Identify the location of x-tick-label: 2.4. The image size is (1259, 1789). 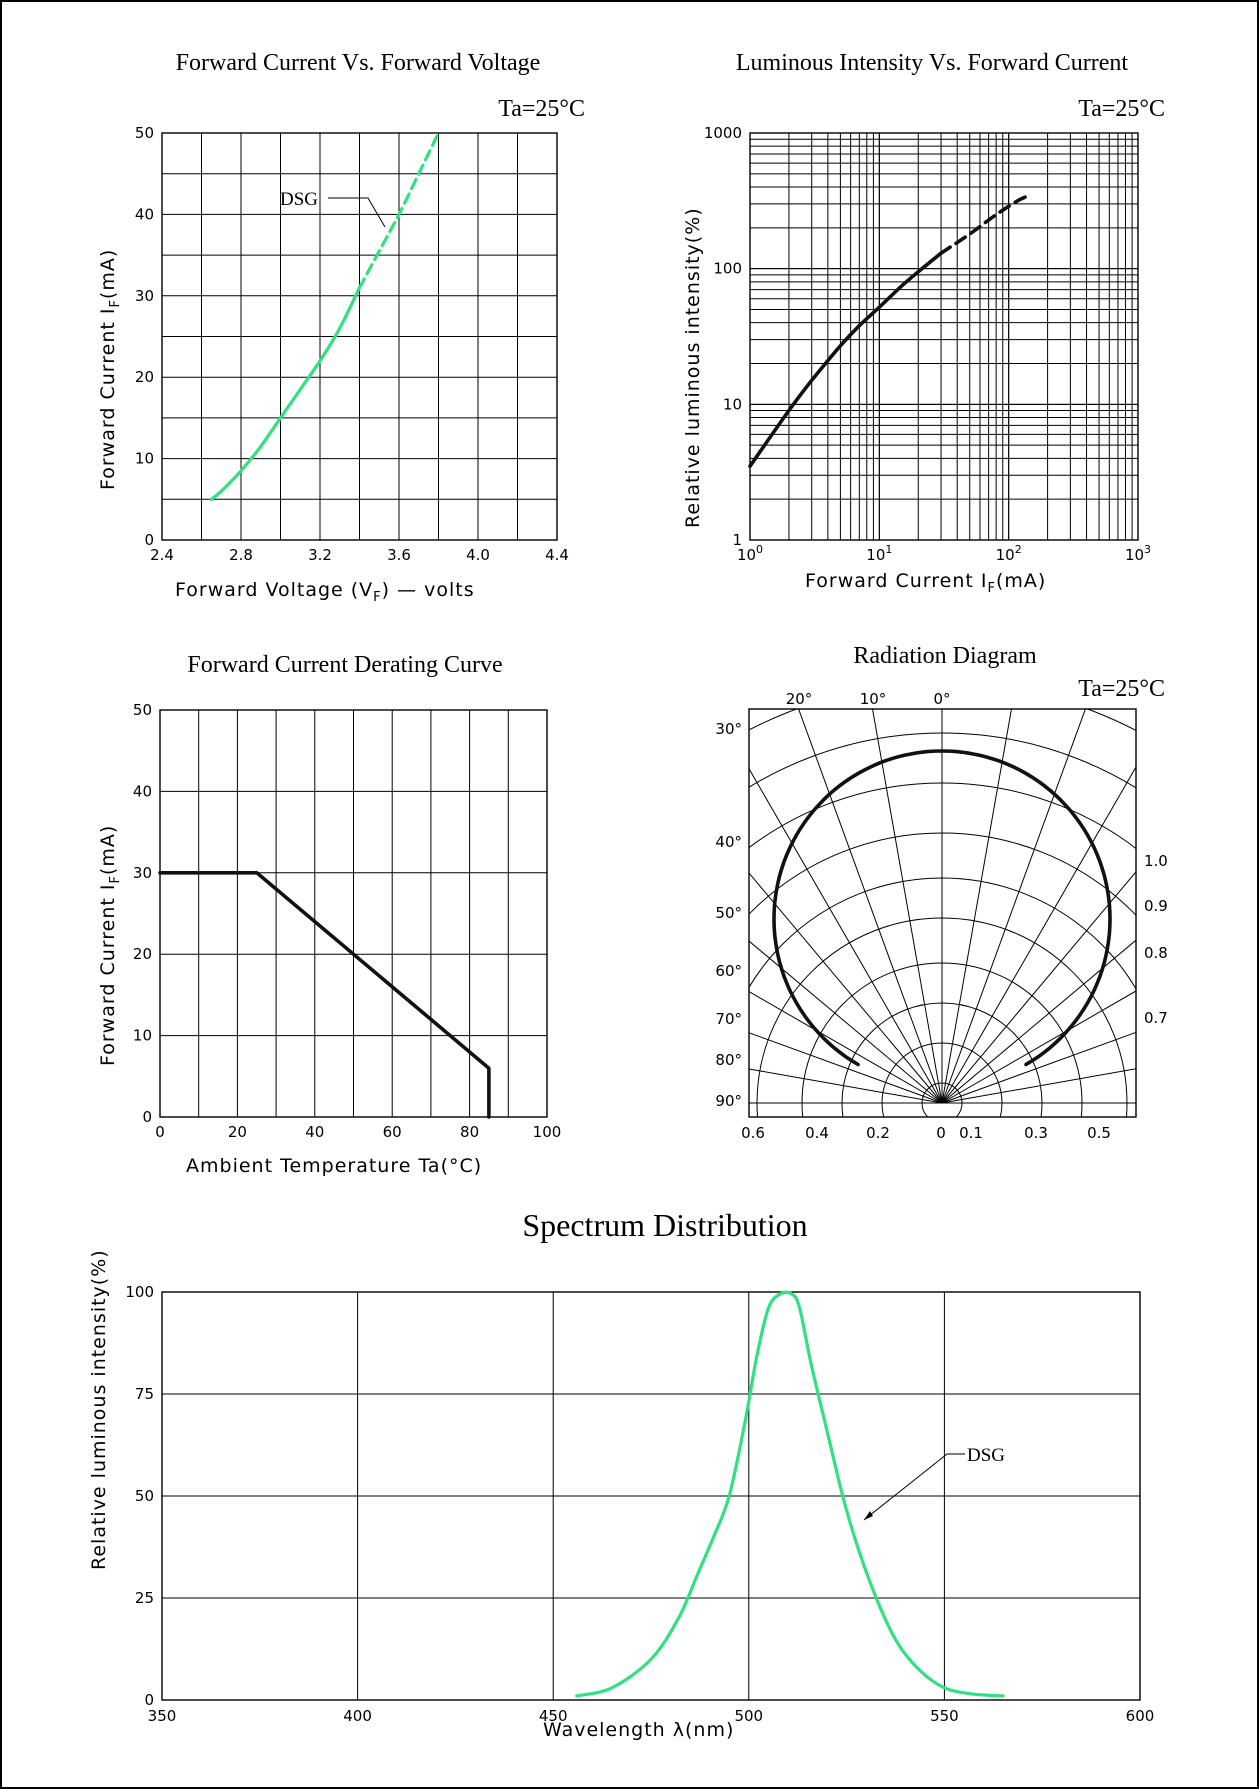
(162, 555).